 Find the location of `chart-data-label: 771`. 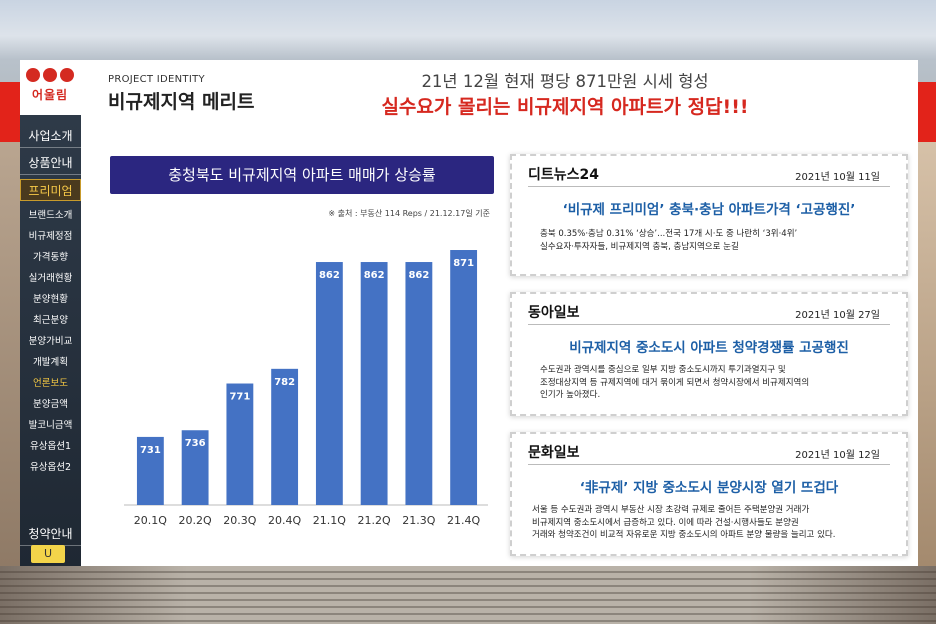

chart-data-label: 771 is located at coordinates (239, 397).